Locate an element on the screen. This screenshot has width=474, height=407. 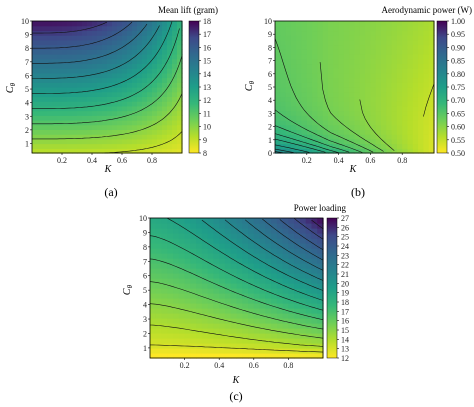
colorbar-tick-label: 21 is located at coordinates (345, 274).